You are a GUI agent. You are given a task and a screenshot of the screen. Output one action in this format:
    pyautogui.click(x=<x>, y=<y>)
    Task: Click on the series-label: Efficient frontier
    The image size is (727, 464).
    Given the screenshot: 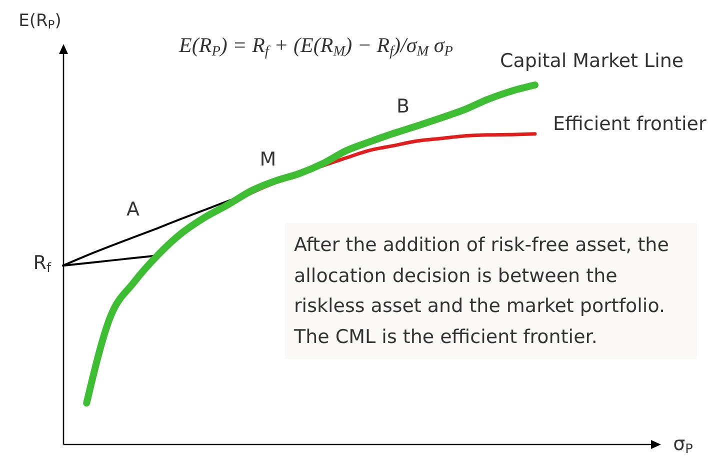 What is the action you would take?
    pyautogui.click(x=629, y=123)
    